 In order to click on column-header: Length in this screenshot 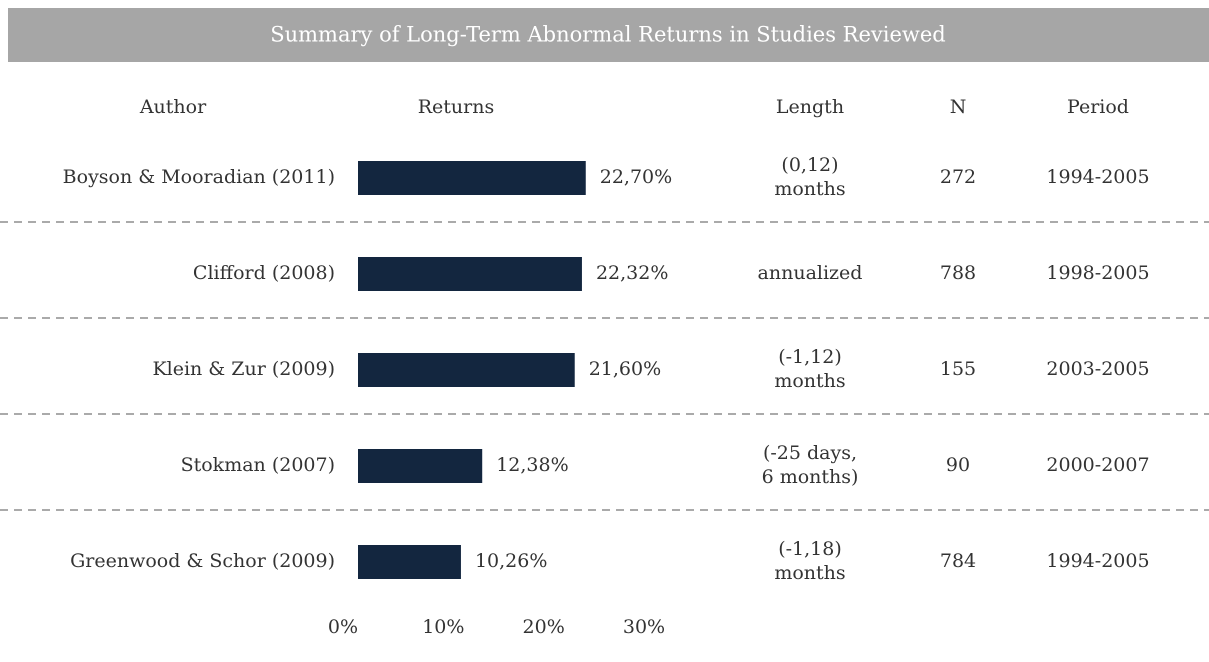, I will do `click(810, 107)`.